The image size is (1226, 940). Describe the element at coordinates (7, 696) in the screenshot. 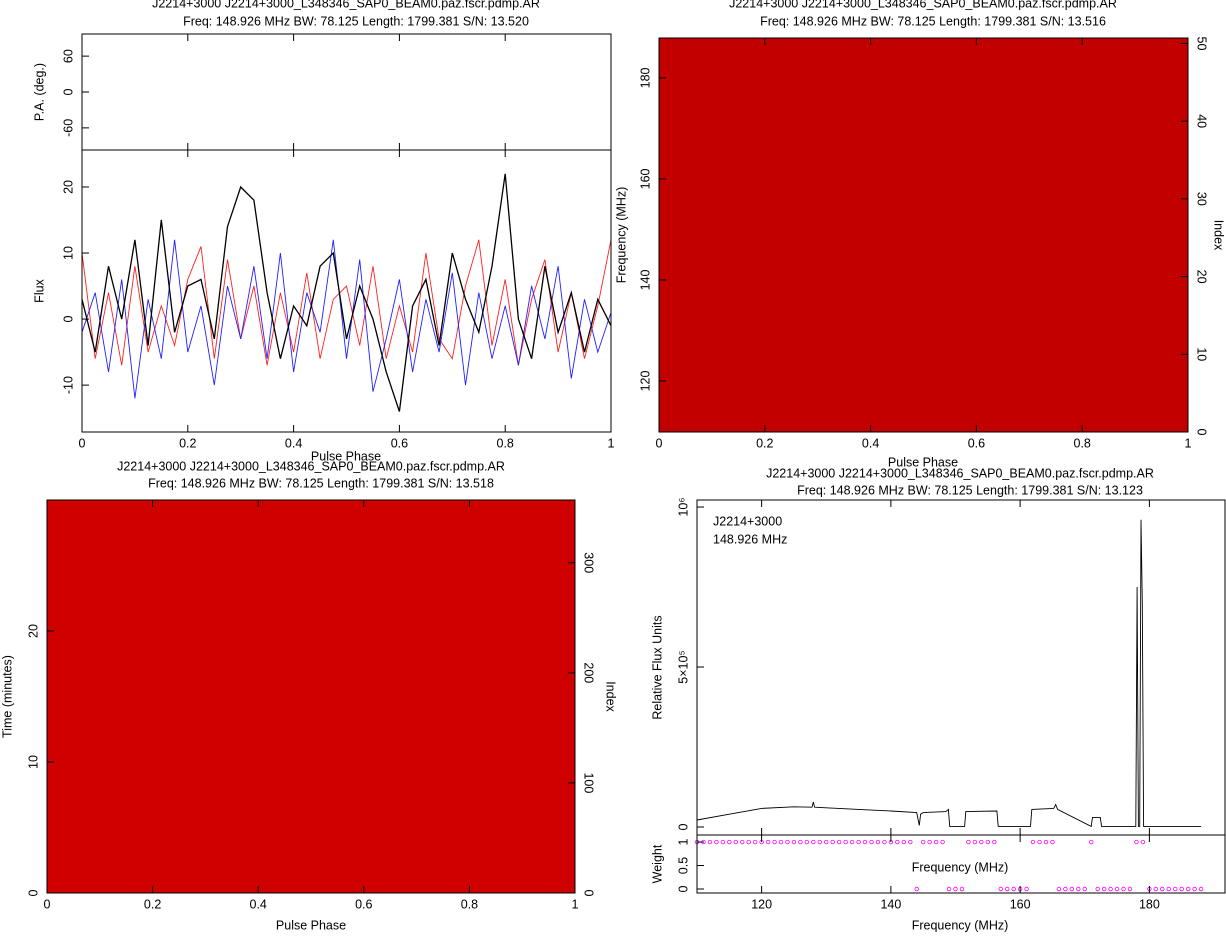

I see `y-axis-label: Time (minutes)` at that location.